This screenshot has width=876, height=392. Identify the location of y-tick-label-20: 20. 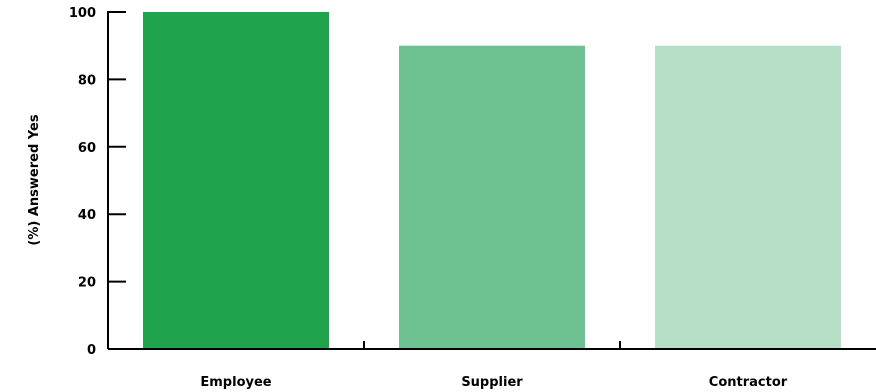
(87, 283).